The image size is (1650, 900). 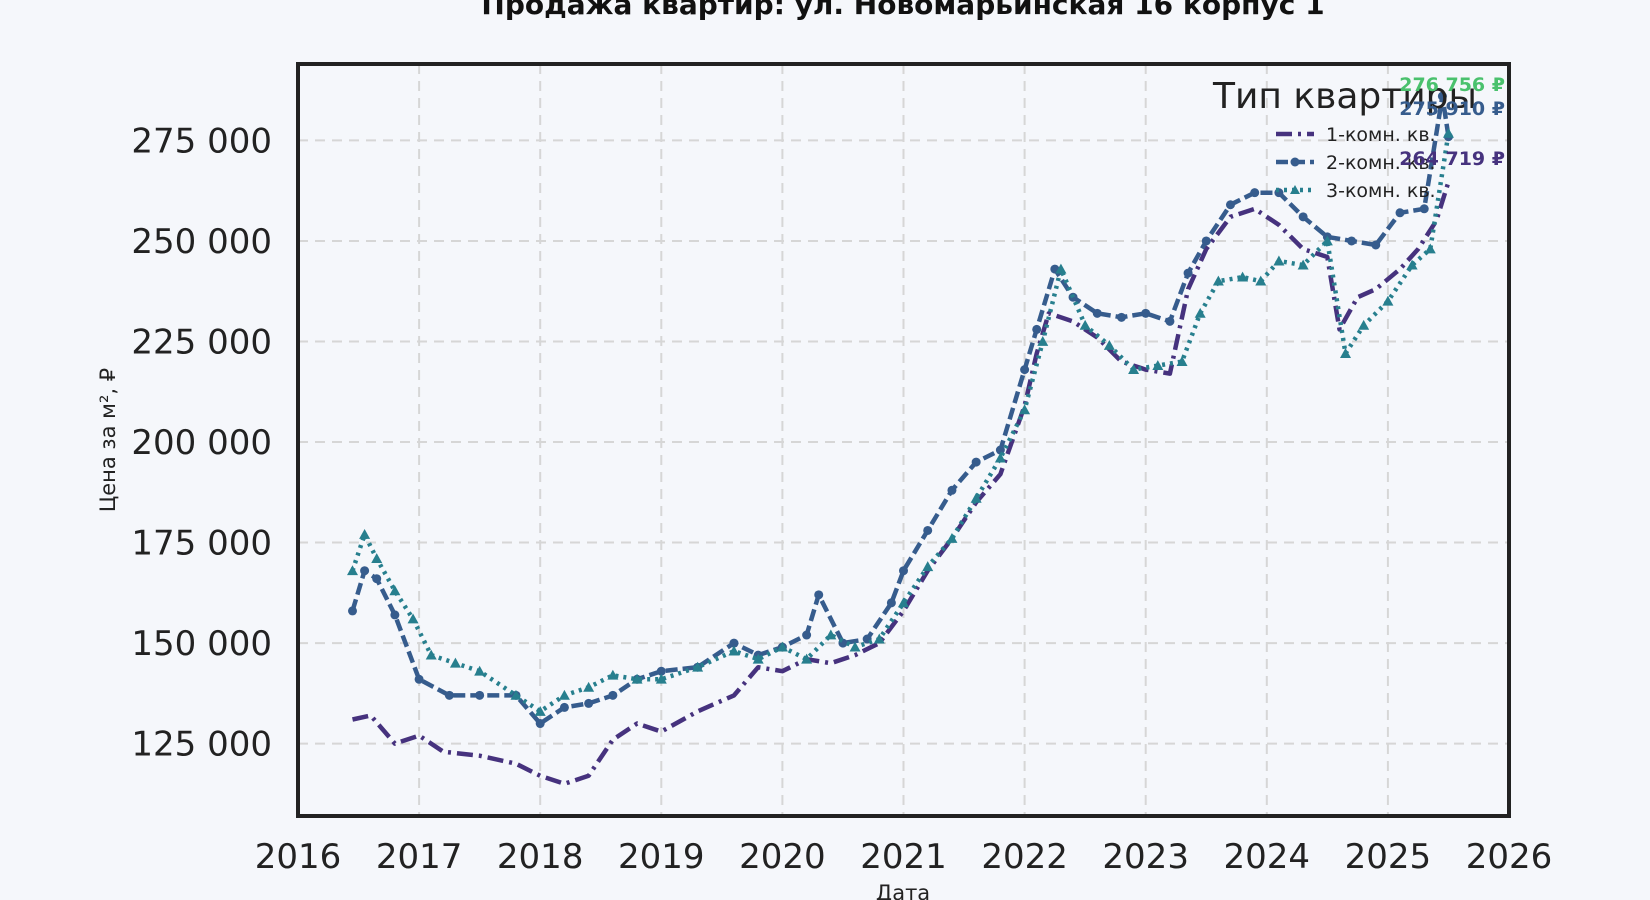 What do you see at coordinates (1452, 122) in the screenshot?
I see `end-labels: 264 719 ₽ 275 910 ₽276 756 ₽` at bounding box center [1452, 122].